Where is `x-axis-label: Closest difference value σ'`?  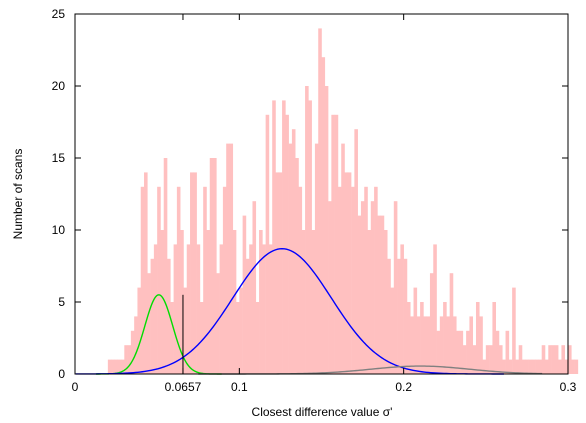 x-axis-label: Closest difference value σ' is located at coordinates (322, 412).